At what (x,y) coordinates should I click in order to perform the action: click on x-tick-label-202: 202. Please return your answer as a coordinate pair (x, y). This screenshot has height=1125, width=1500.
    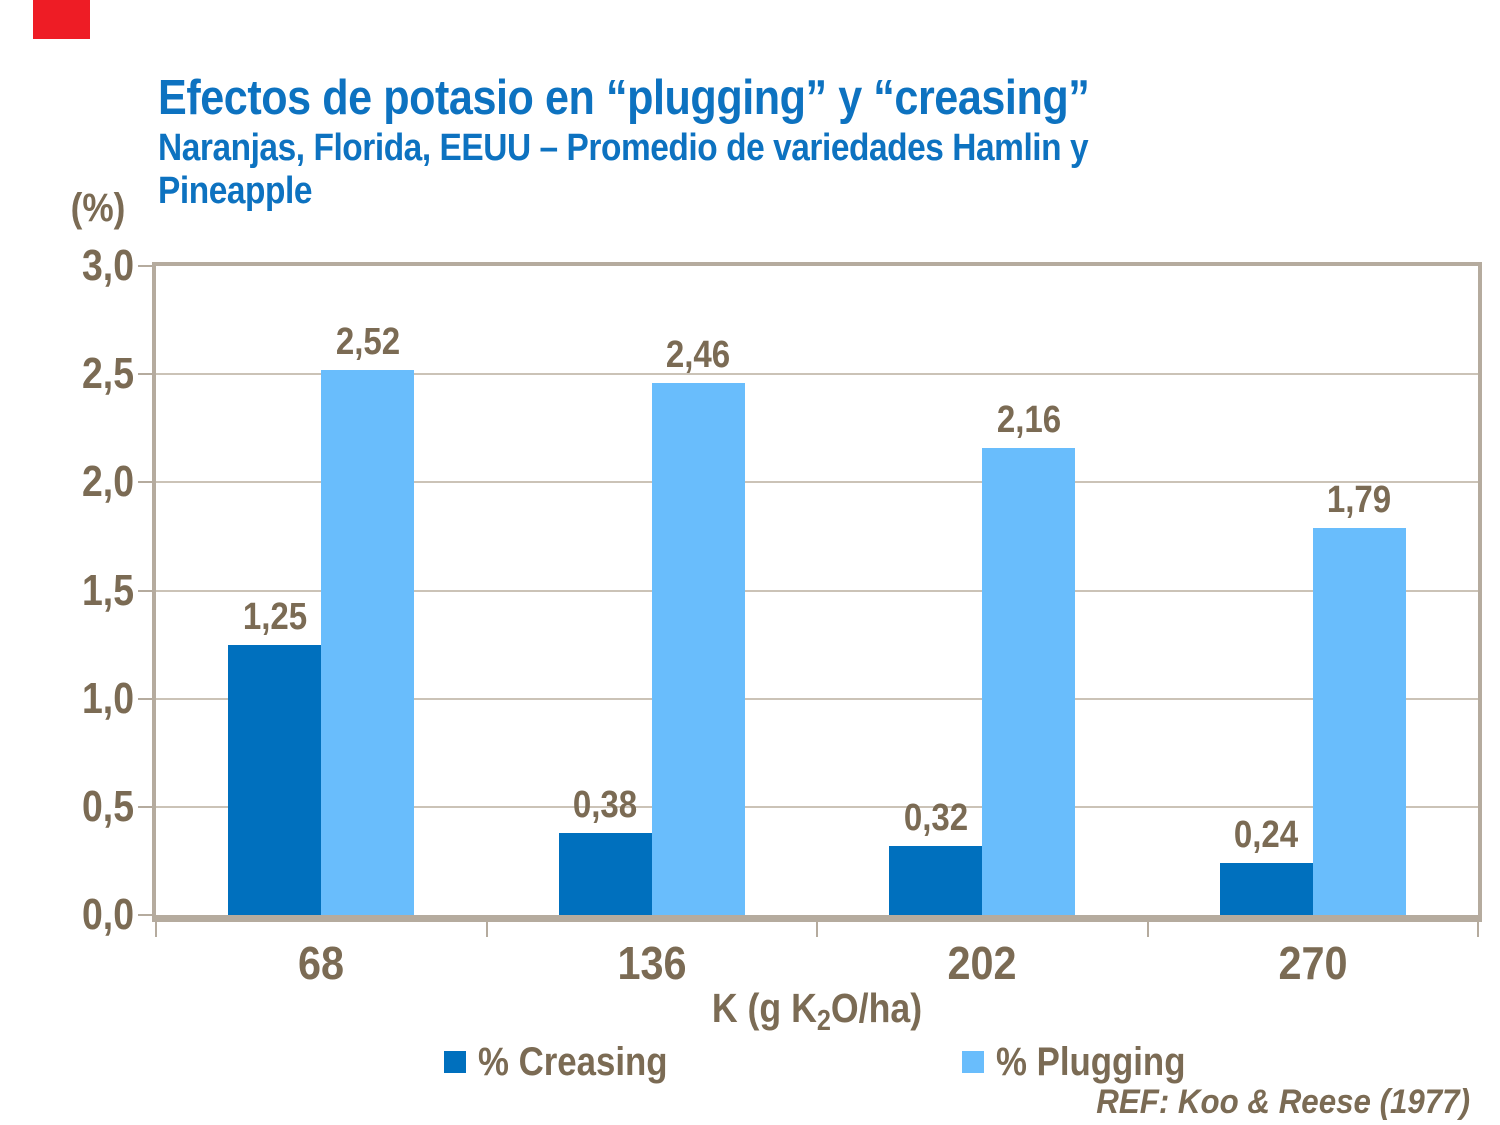
    Looking at the image, I should click on (982, 963).